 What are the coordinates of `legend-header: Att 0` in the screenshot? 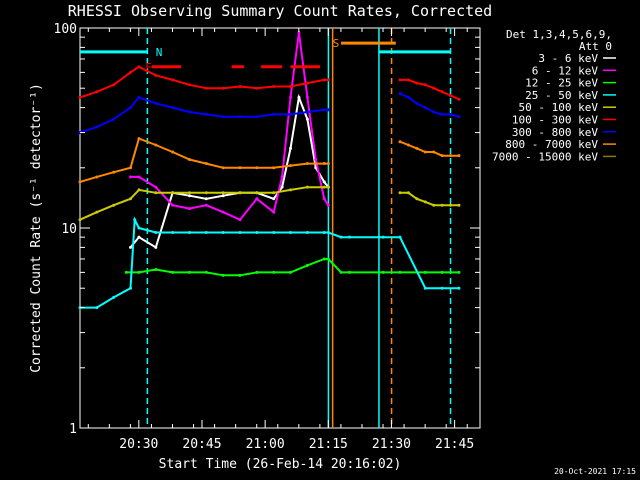 It's located at (595, 46).